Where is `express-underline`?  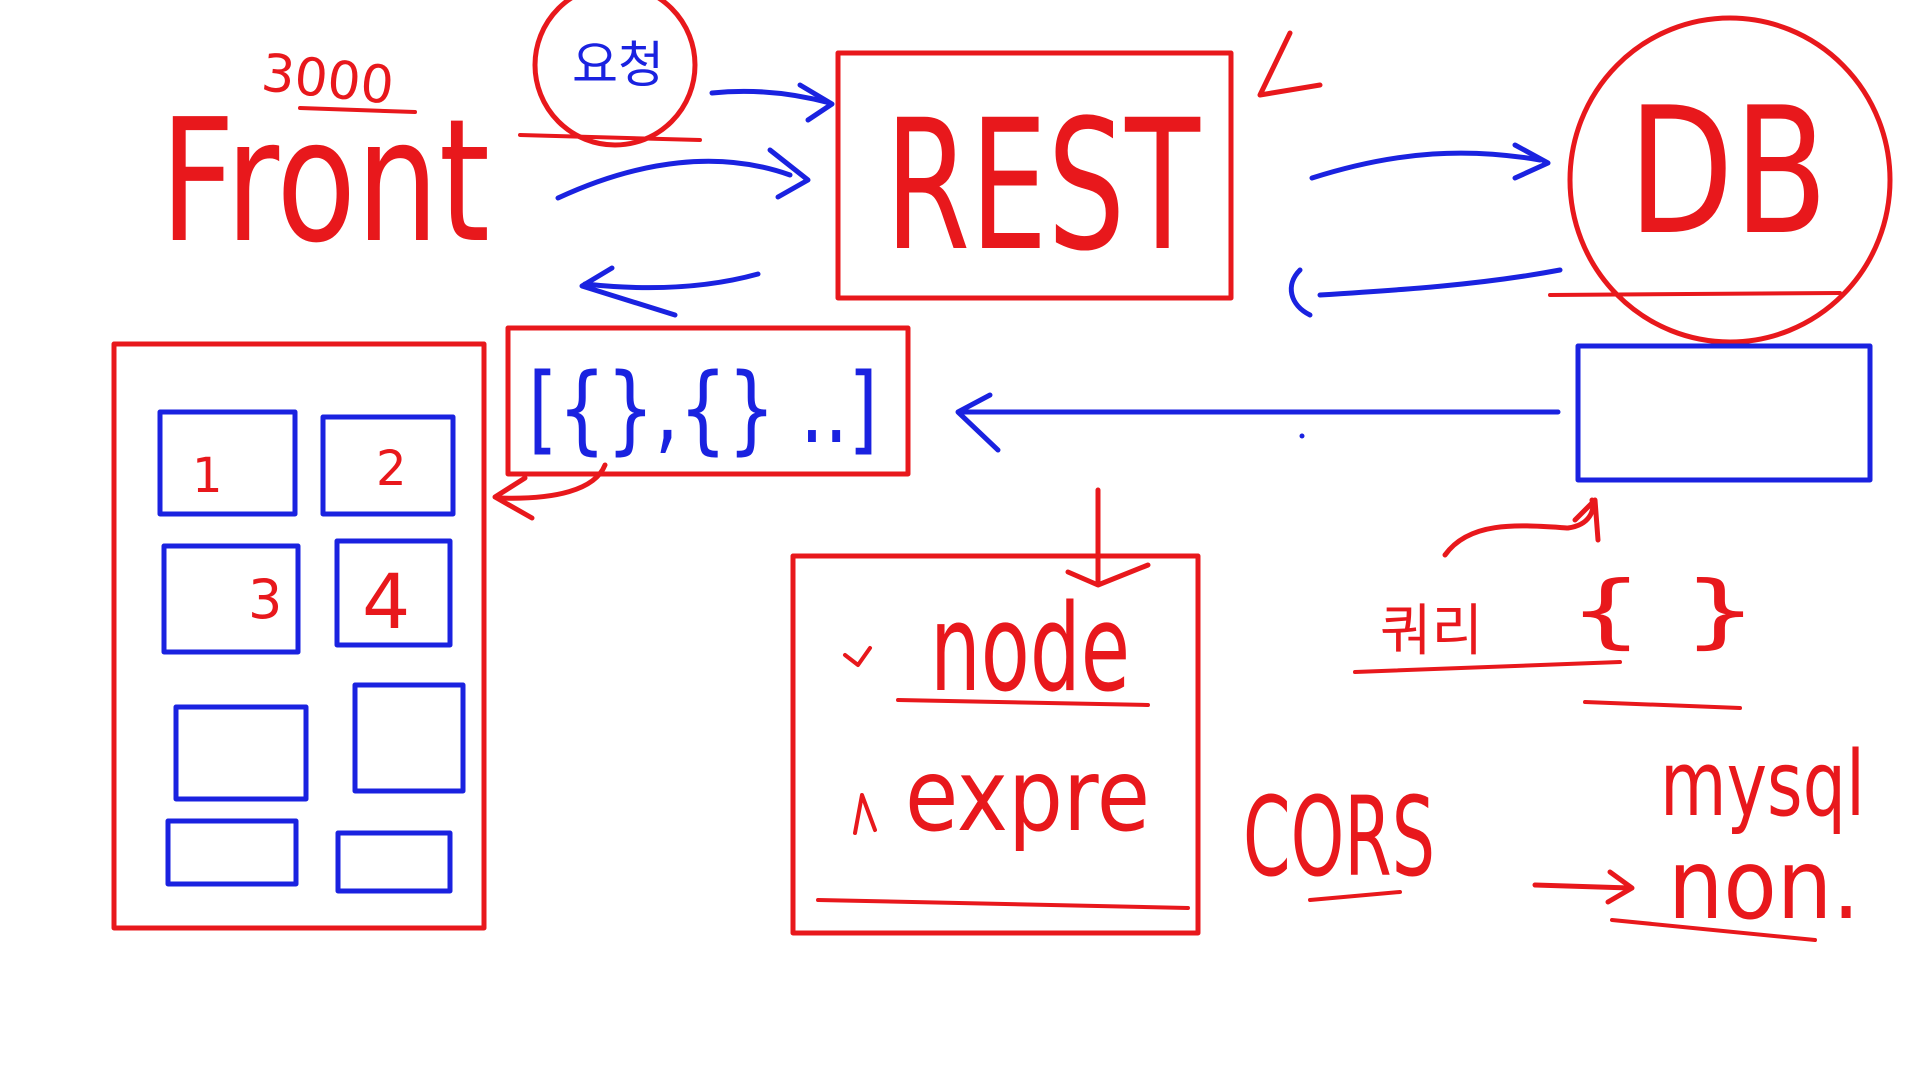
express-underline is located at coordinates (1003, 904).